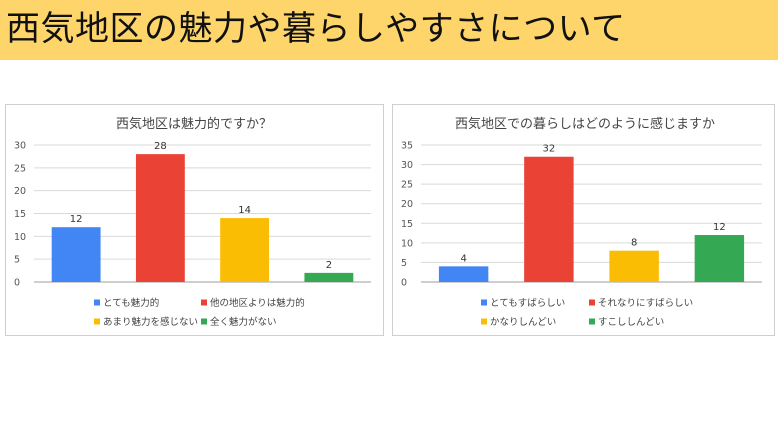 This screenshot has height=438, width=778. Describe the element at coordinates (549, 149) in the screenshot. I see `data-label: 32` at that location.